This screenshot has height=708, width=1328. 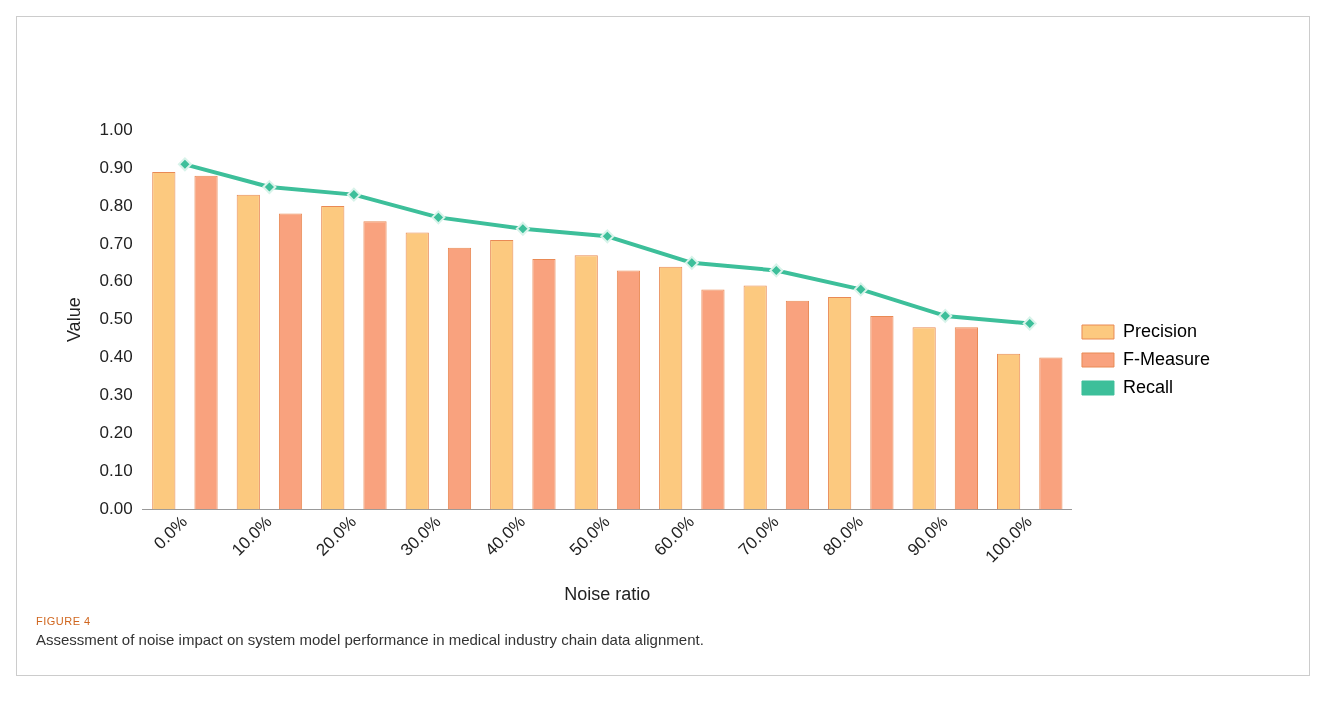 What do you see at coordinates (116, 205) in the screenshot?
I see `y-tick-label: 0.80` at bounding box center [116, 205].